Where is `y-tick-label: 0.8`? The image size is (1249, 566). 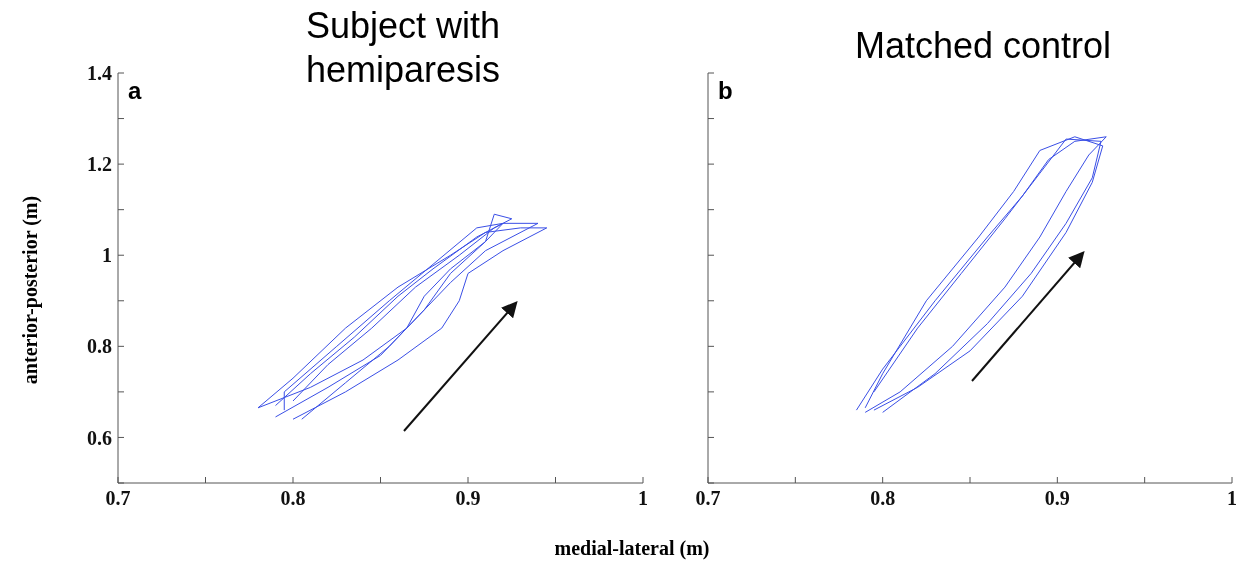
y-tick-label: 0.8 is located at coordinates (99, 346).